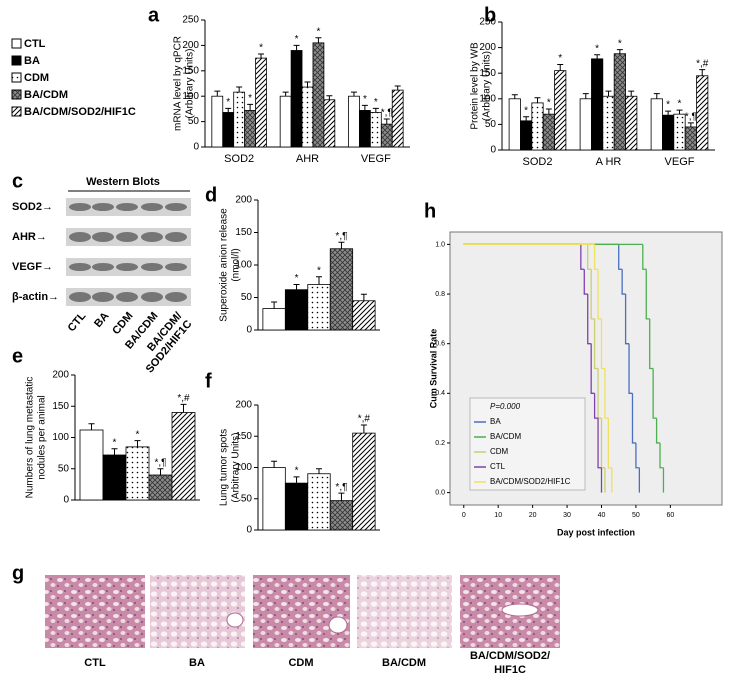 The height and width of the screenshot is (683, 733). Describe the element at coordinates (211, 195) in the screenshot. I see `panel-letter: d` at that location.